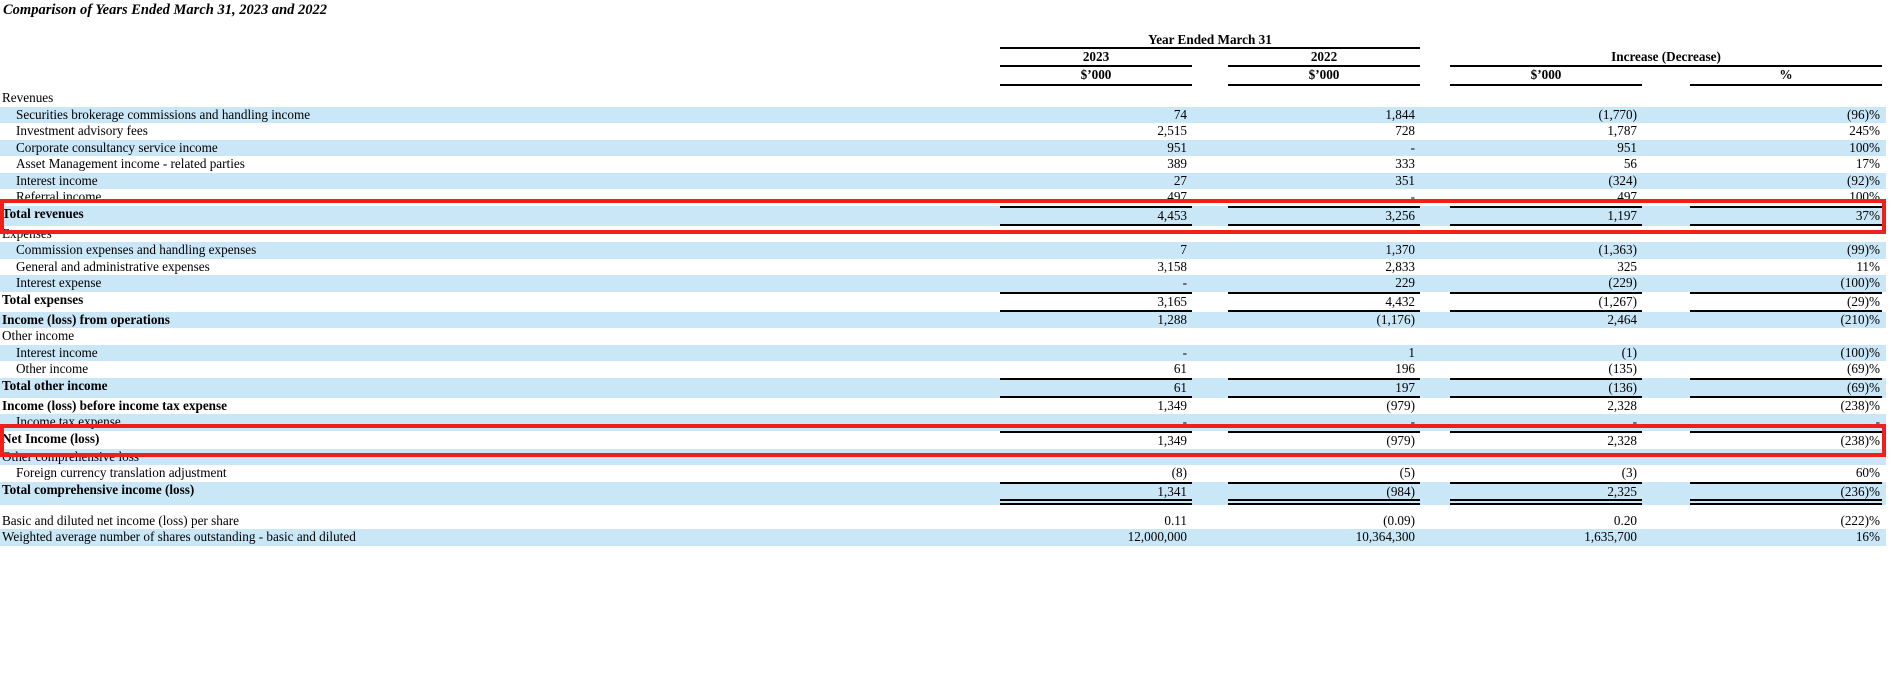 The width and height of the screenshot is (1891, 693). Describe the element at coordinates (1184, 352) in the screenshot. I see `value-2023: -` at that location.